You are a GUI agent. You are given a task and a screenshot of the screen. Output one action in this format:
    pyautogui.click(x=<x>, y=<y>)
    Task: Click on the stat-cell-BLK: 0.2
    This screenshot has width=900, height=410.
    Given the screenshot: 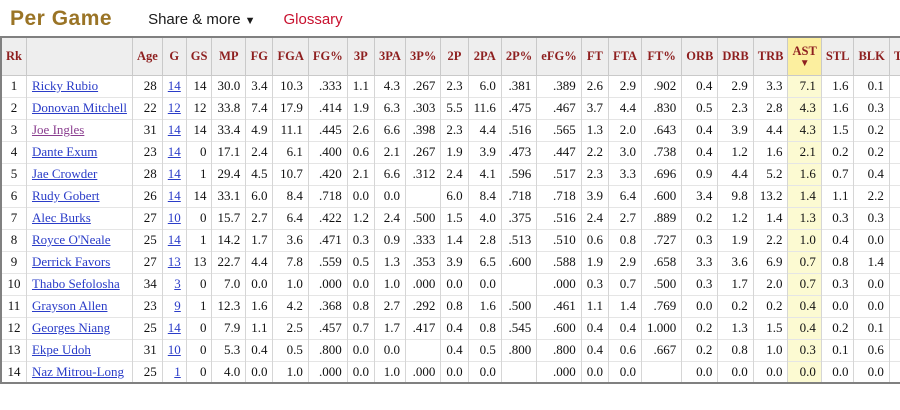 What is the action you would take?
    pyautogui.click(x=871, y=129)
    